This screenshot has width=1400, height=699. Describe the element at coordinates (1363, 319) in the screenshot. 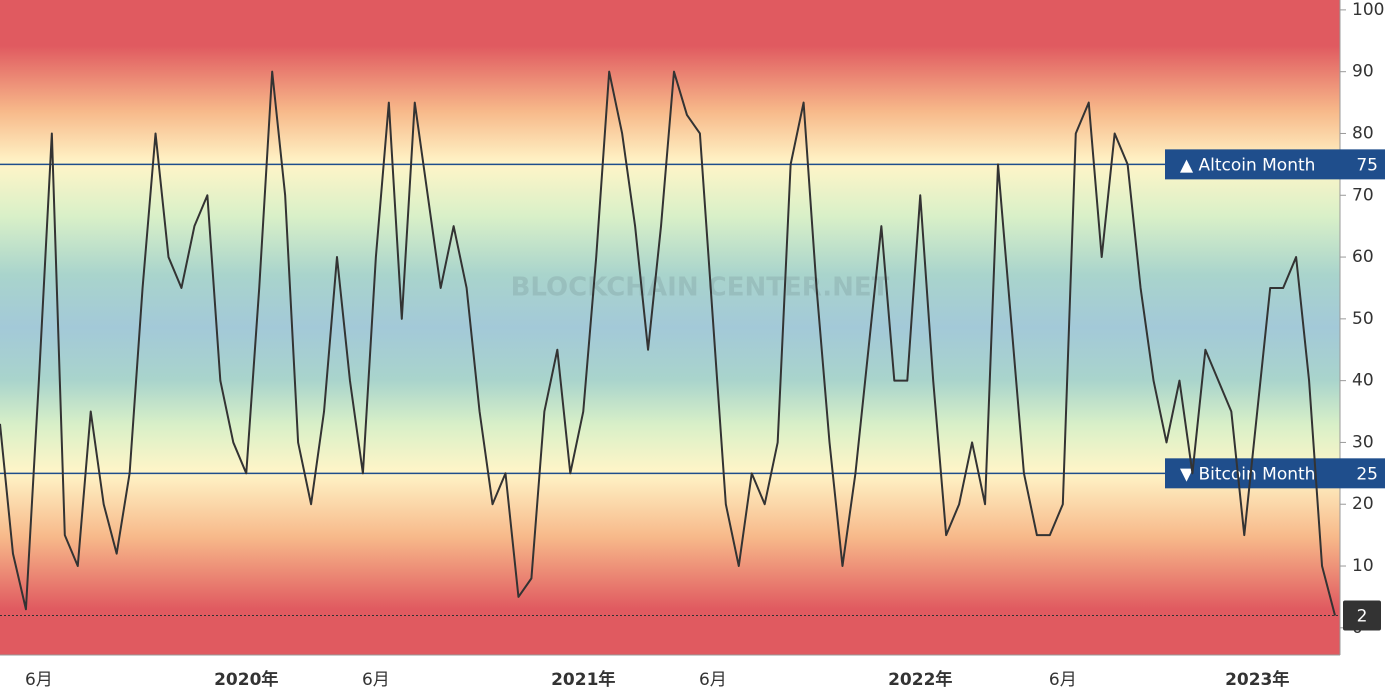

I see `y-tick-label: 50` at that location.